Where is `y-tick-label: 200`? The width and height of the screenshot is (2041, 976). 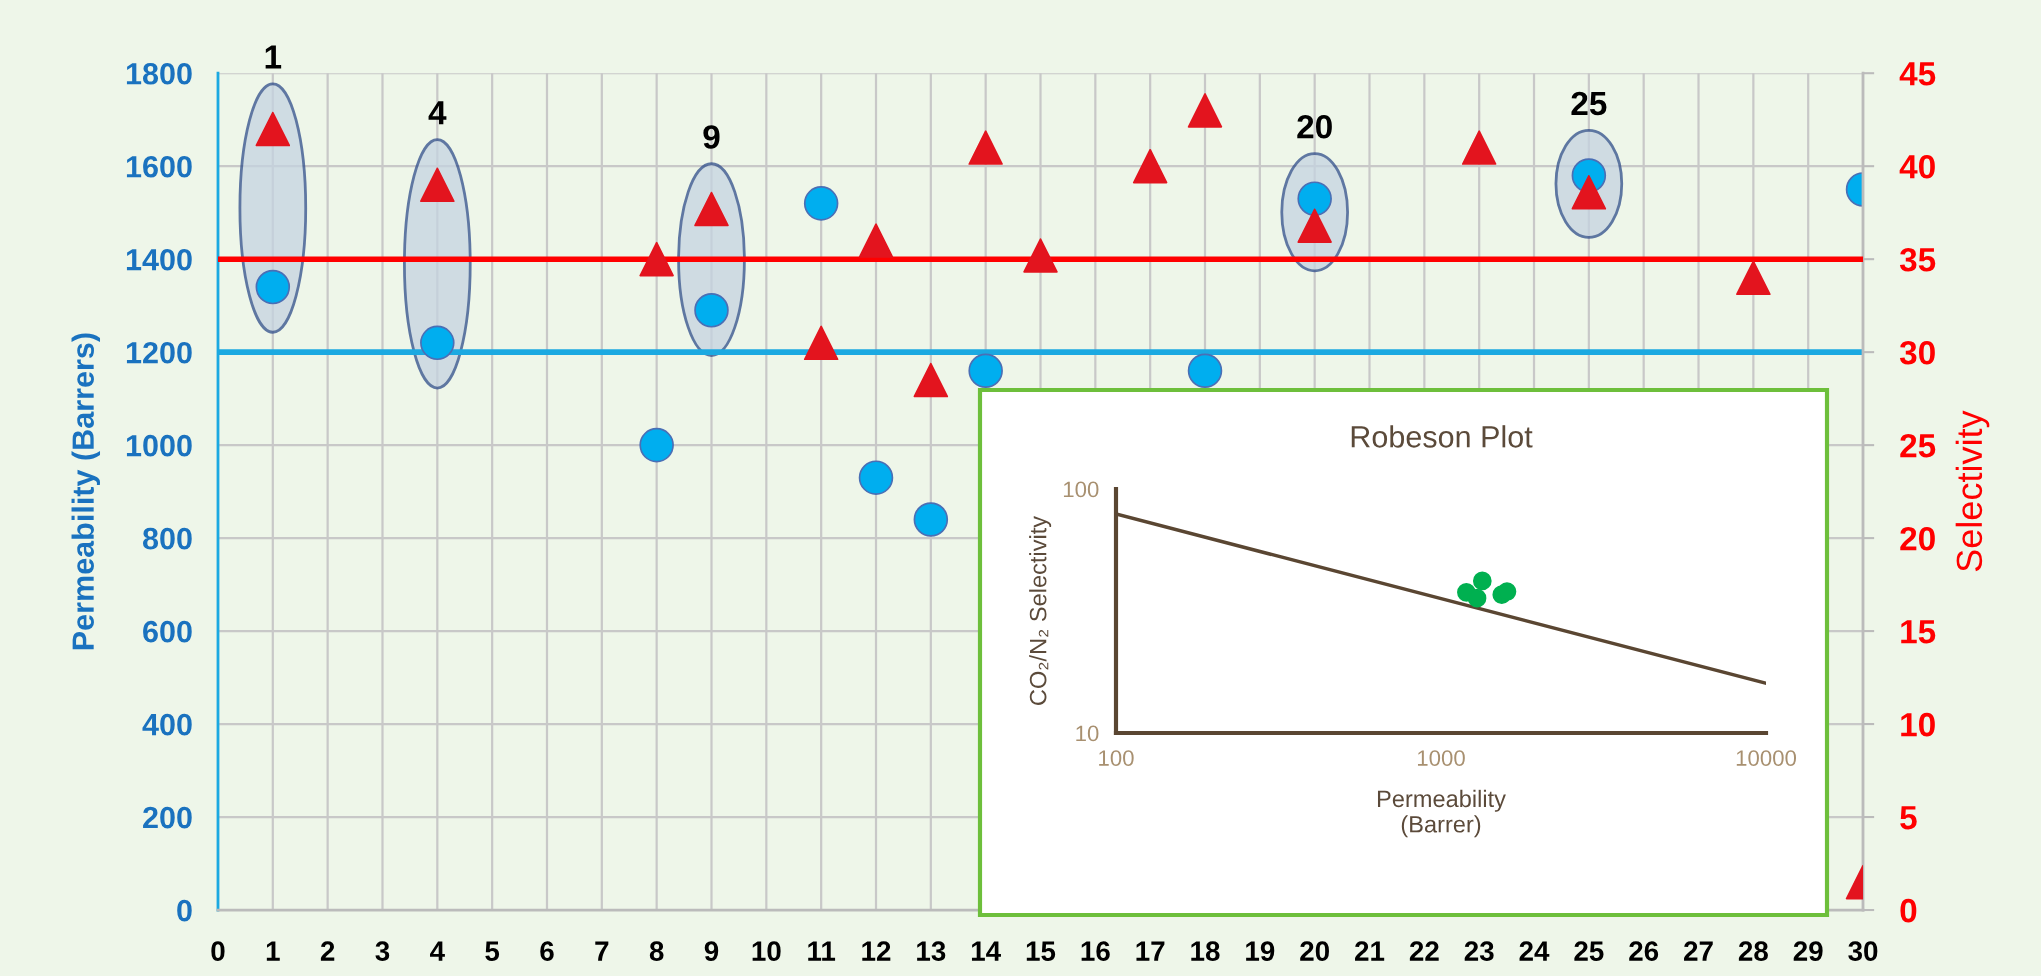 y-tick-label: 200 is located at coordinates (167, 817).